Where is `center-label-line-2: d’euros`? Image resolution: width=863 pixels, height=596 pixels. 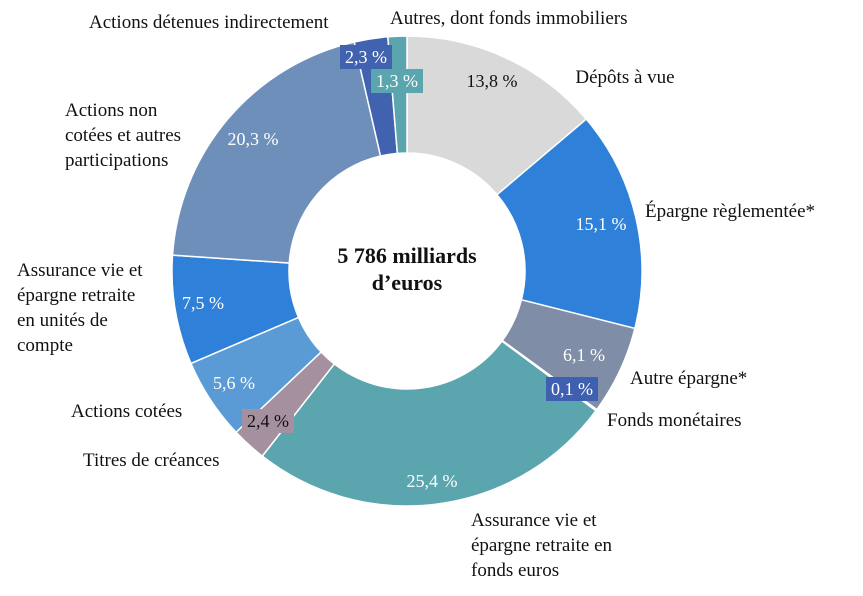 center-label-line-2: d’euros is located at coordinates (407, 282).